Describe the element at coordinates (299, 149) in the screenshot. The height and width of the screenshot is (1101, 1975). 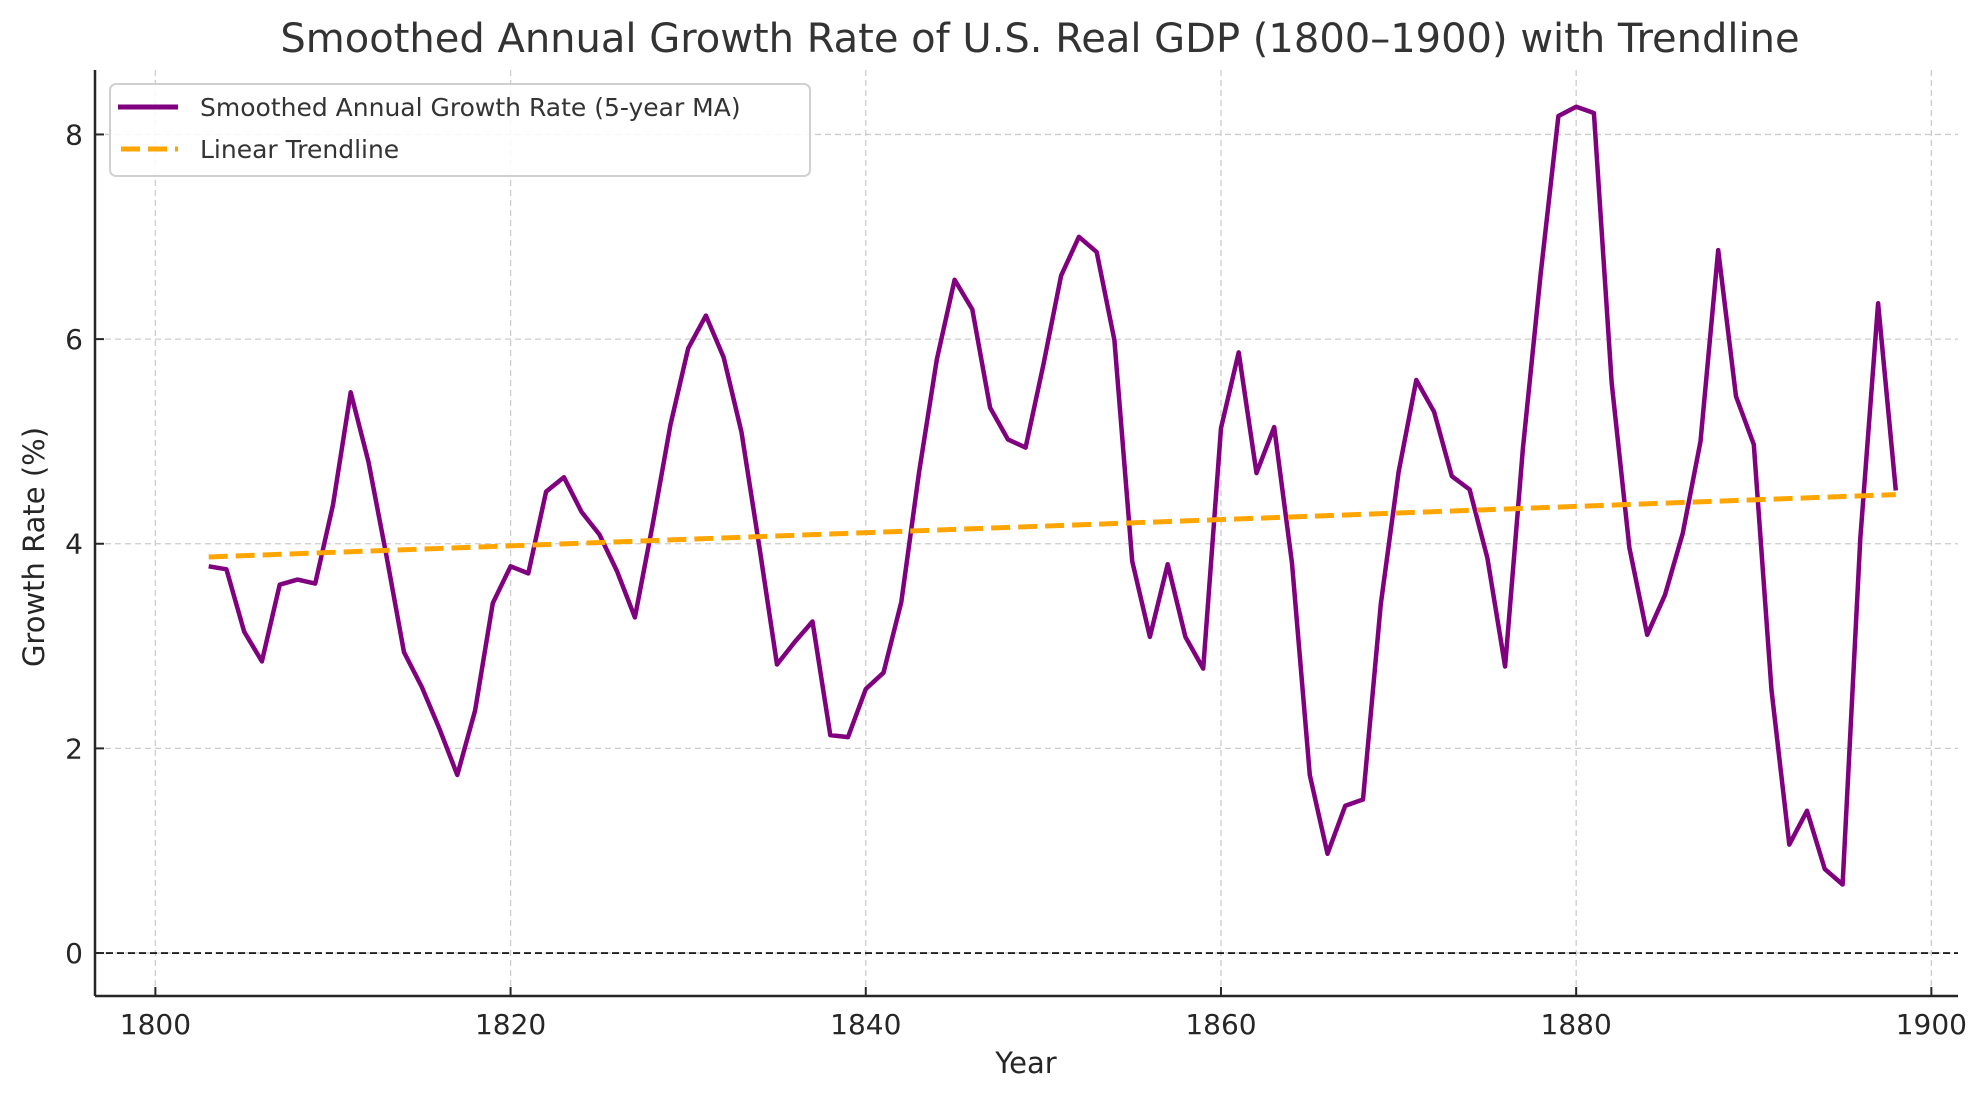
I see `legend-label-trendline: Linear Trendline` at that location.